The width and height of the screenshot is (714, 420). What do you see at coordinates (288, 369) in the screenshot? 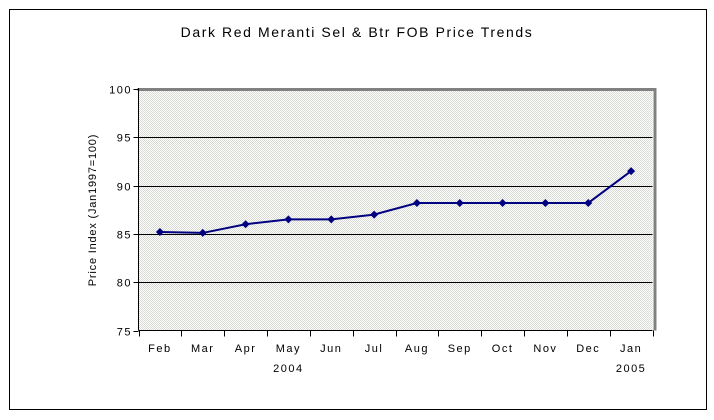
I see `year-label: 2004` at bounding box center [288, 369].